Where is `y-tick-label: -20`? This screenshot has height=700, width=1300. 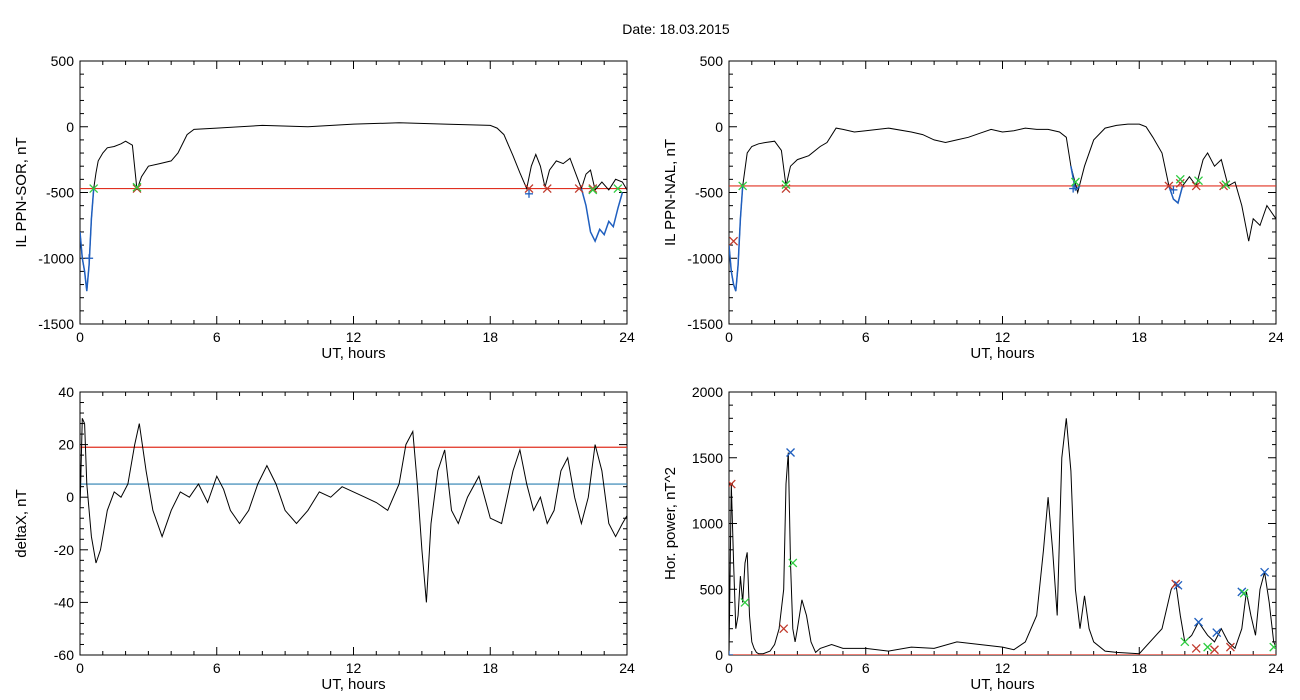
y-tick-label: -20 is located at coordinates (64, 550).